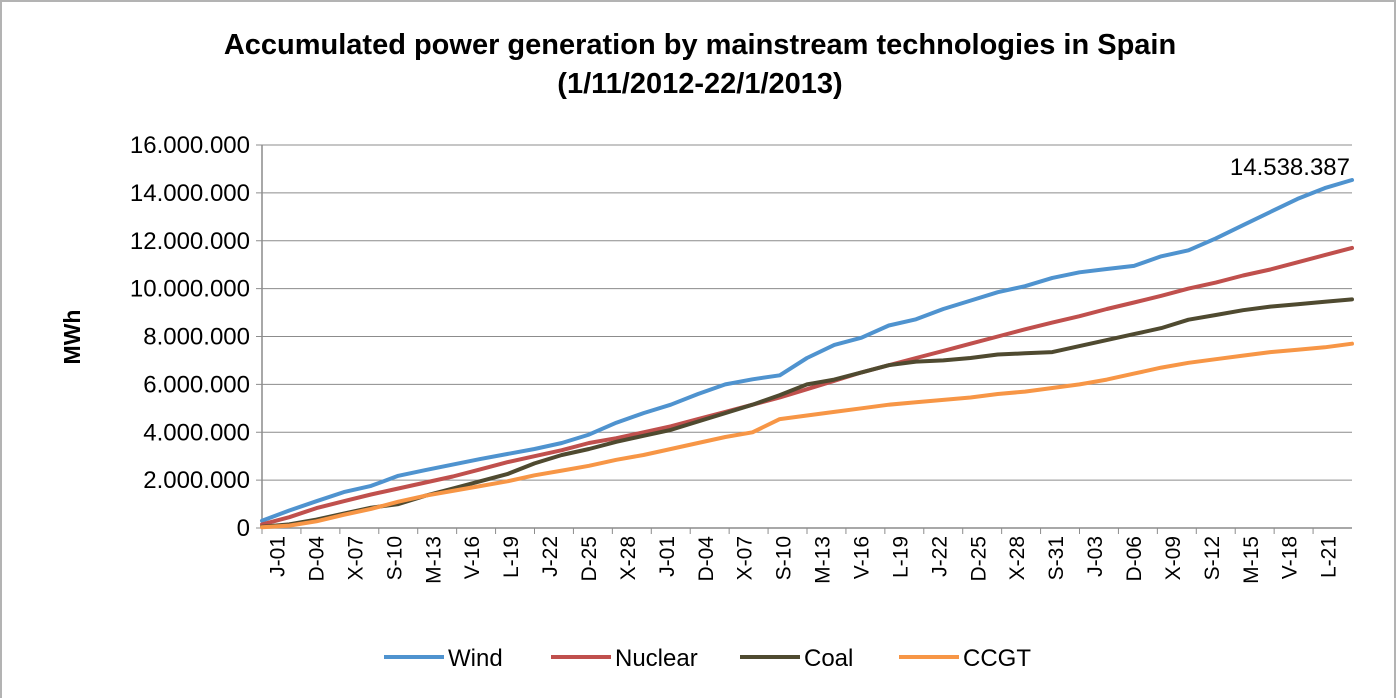  I want to click on legend-item-coal: Coal, so click(796, 658).